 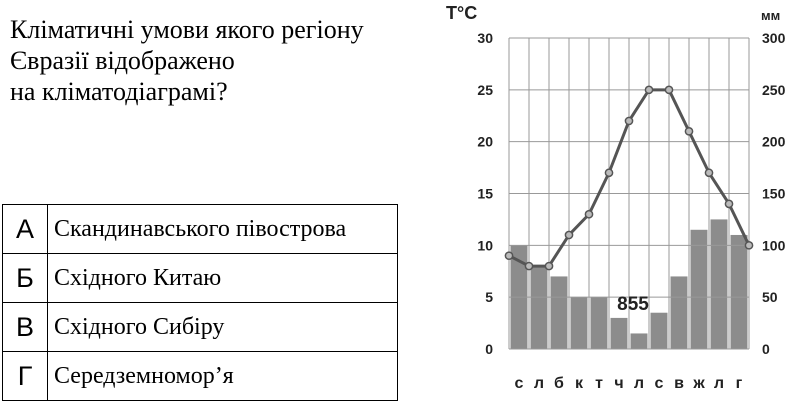 I want to click on right-tick-label: 200, so click(x=774, y=142).